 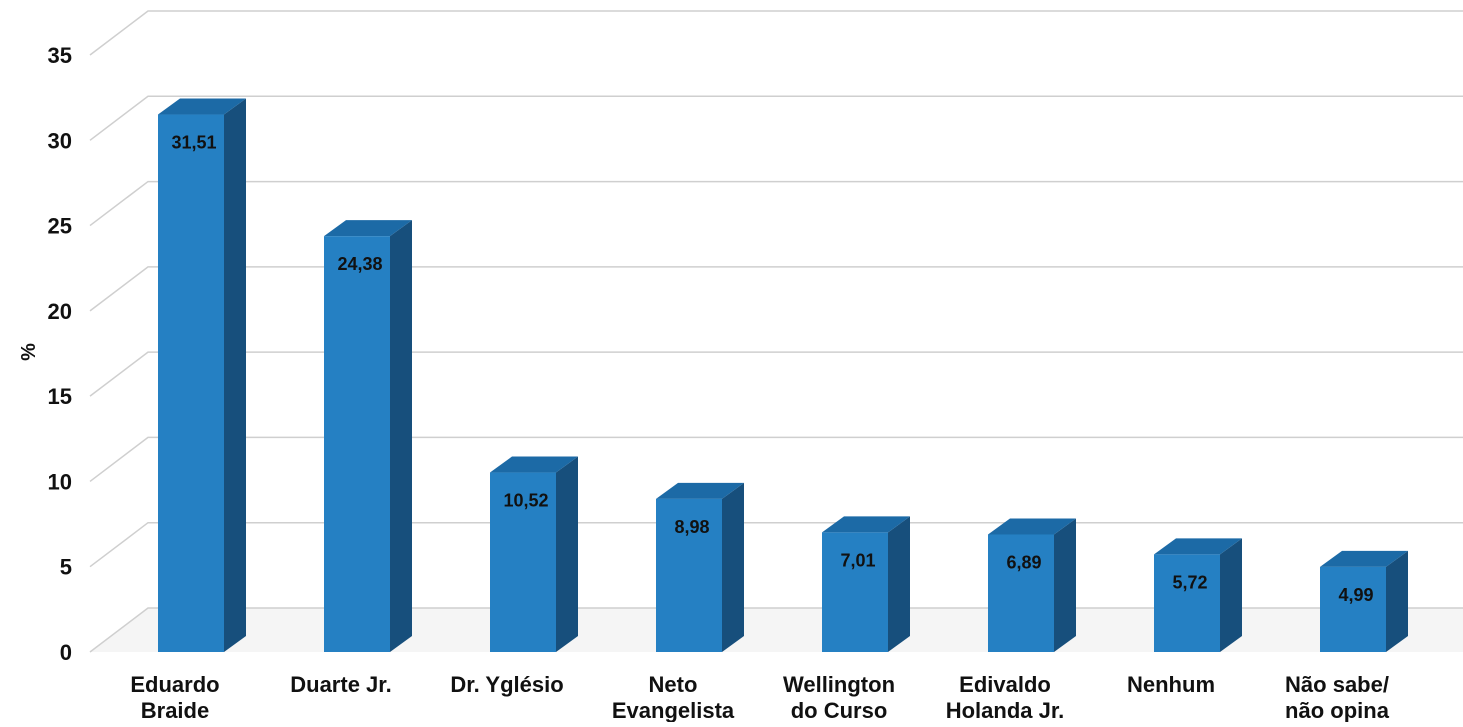 What do you see at coordinates (60, 311) in the screenshot?
I see `y-tick-label: 20` at bounding box center [60, 311].